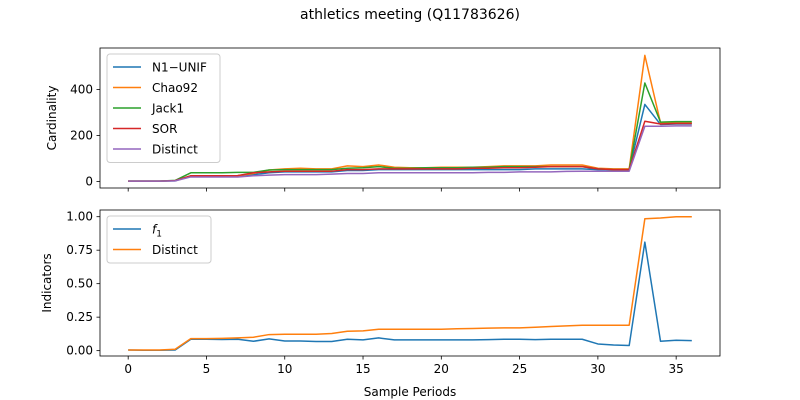 The width and height of the screenshot is (800, 400). What do you see at coordinates (79, 217) in the screenshot?
I see `y-tick-label-1-4: 1.00` at bounding box center [79, 217].